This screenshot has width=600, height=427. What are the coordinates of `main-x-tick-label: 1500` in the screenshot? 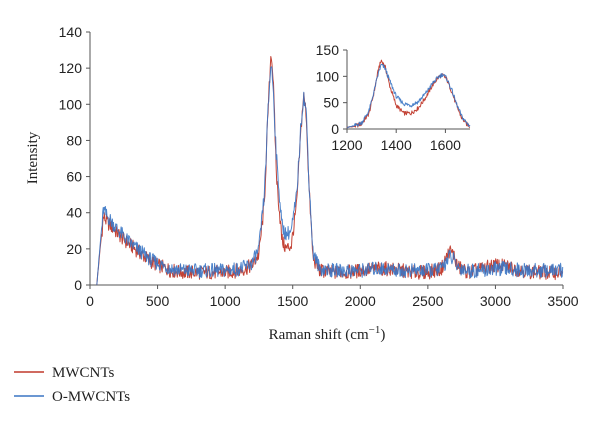 It's located at (292, 301).